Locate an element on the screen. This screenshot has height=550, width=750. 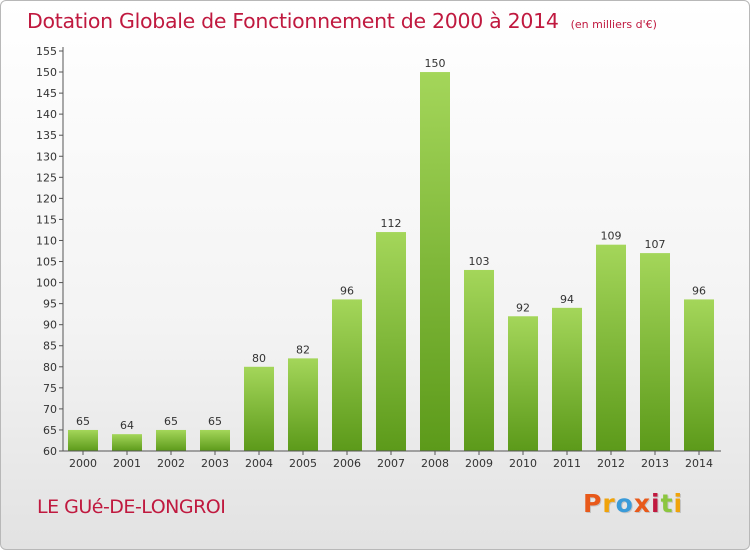
commune-name: LE GUé-DE-LONGROI is located at coordinates (131, 507).